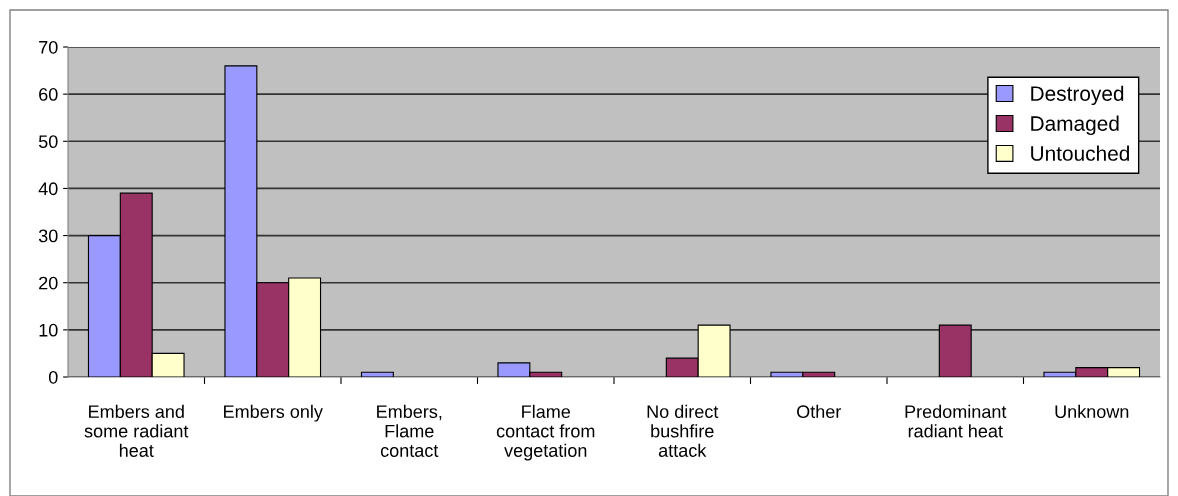  Describe the element at coordinates (48, 330) in the screenshot. I see `y-tick-label: 10` at that location.